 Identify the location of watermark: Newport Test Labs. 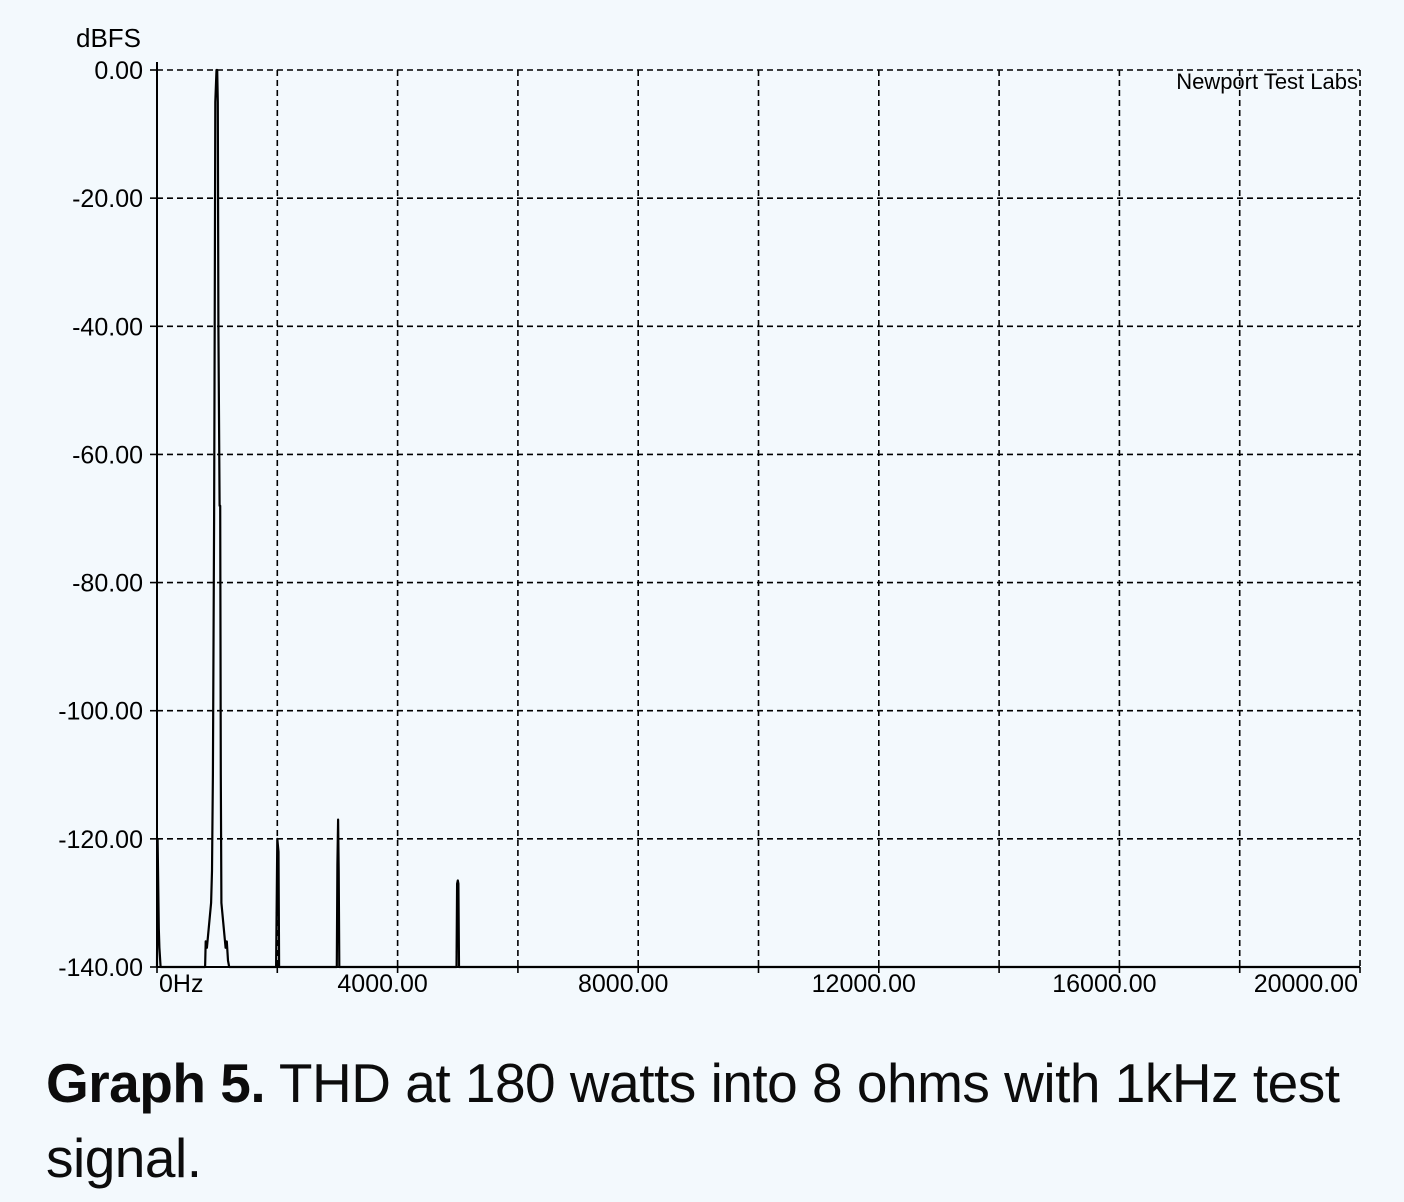
(1267, 81).